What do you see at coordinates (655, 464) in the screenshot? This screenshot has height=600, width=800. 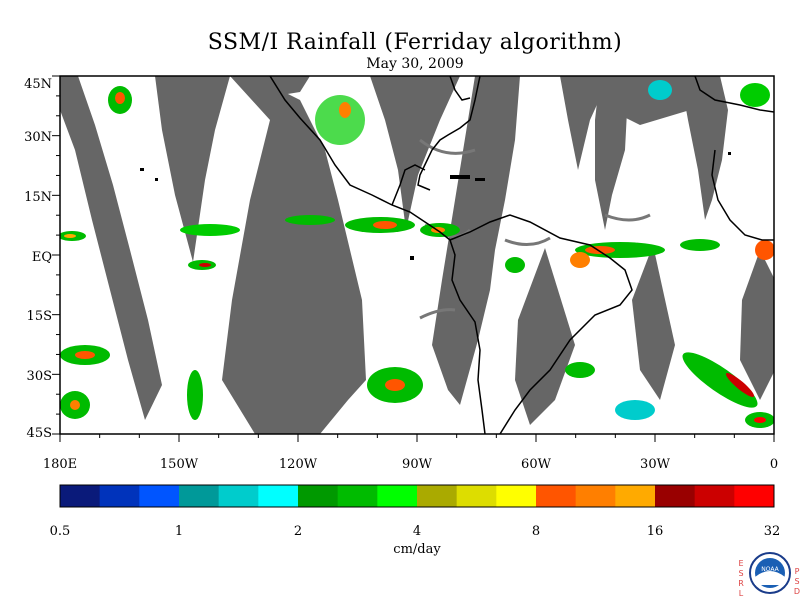 I see `lon-label: 30W` at bounding box center [655, 464].